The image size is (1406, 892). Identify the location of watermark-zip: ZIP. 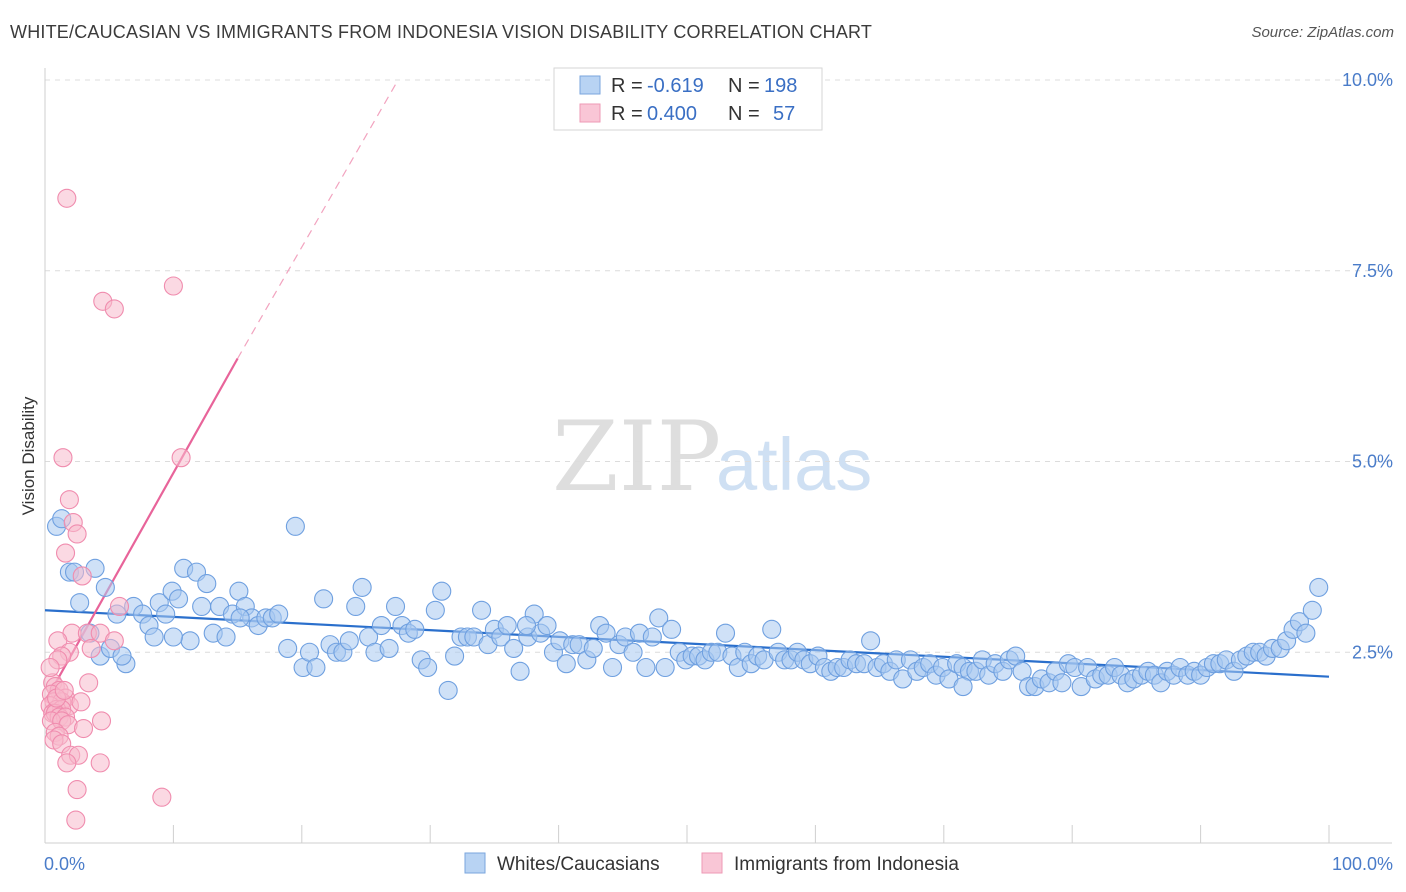
(636, 457).